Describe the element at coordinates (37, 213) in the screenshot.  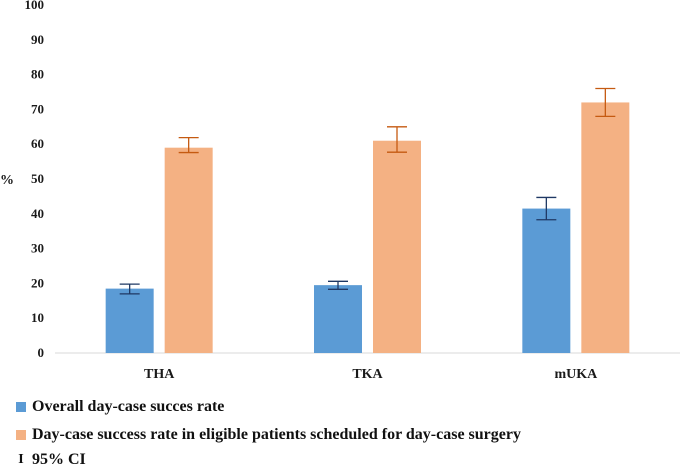
I see `y-tick-label: 40` at that location.